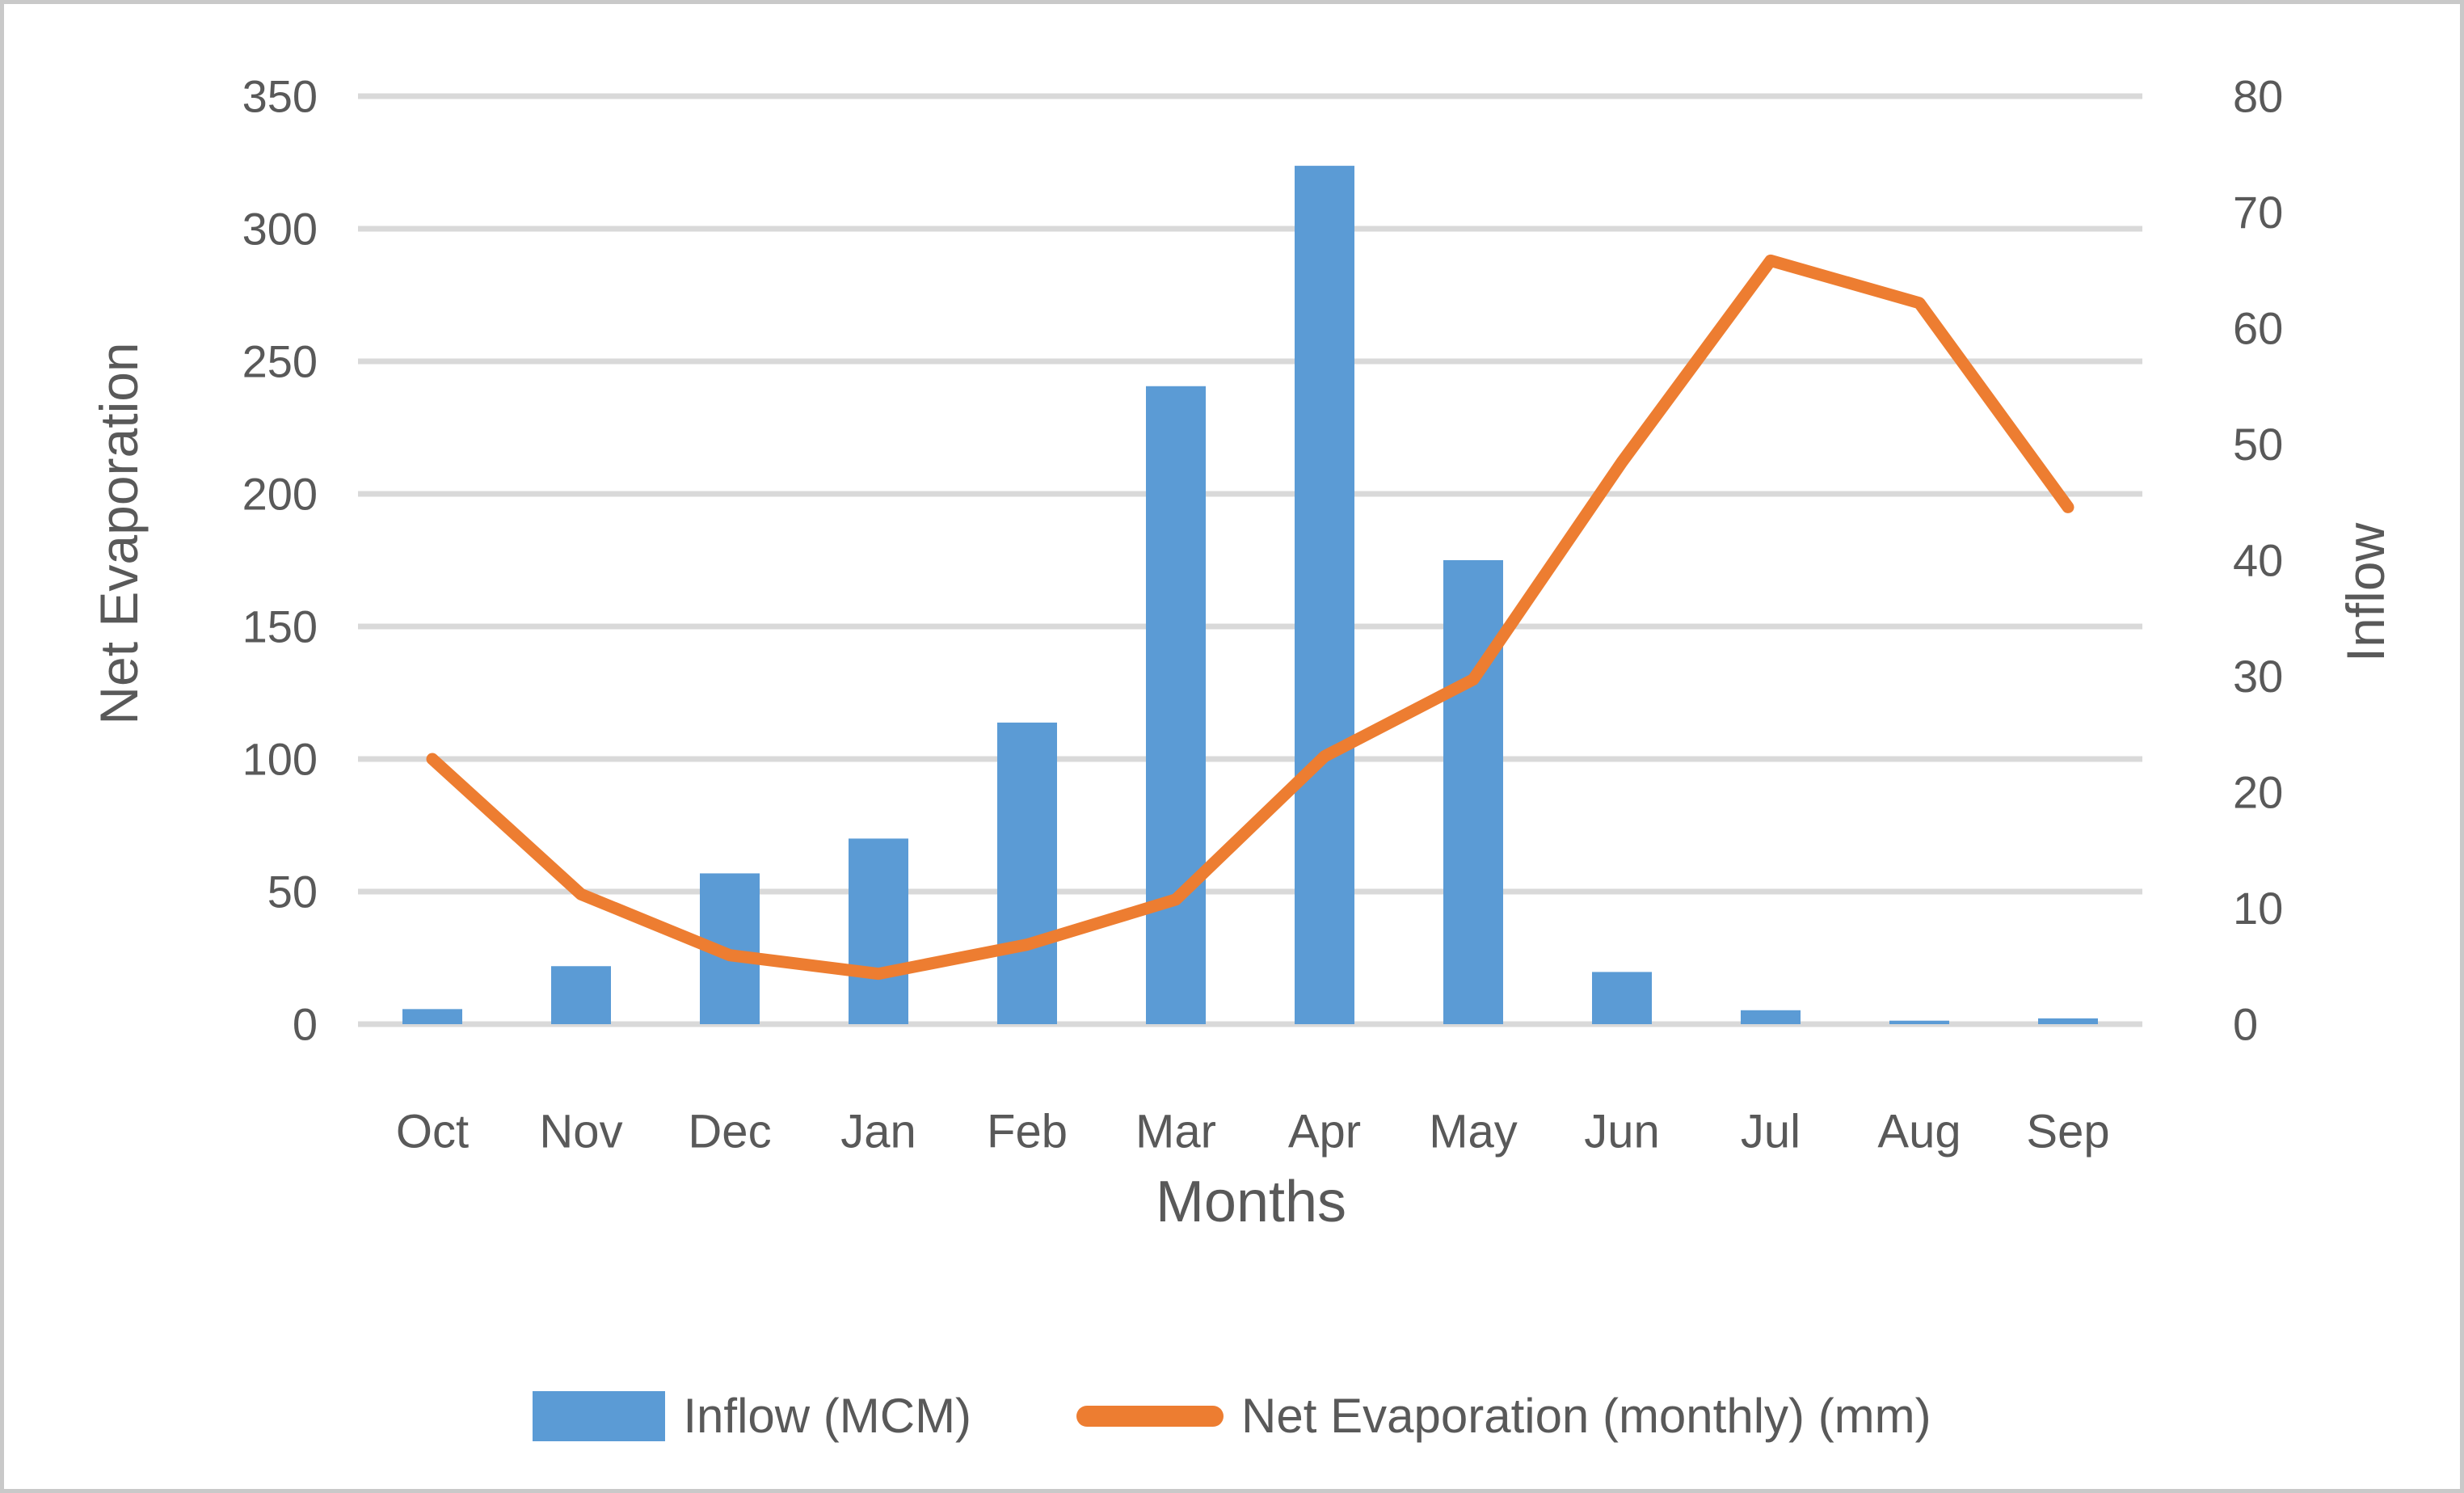 The height and width of the screenshot is (1493, 2464). I want to click on x-tick-aug: Aug, so click(1919, 1132).